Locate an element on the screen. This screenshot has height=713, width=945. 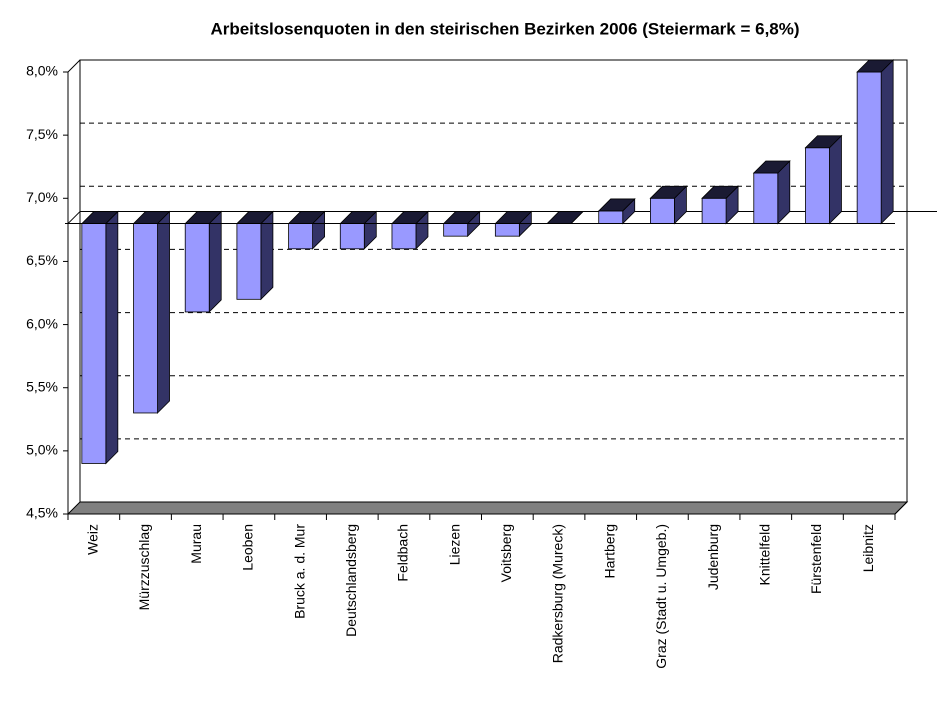
x-tick-label: Judenburg is located at coordinates (713, 557).